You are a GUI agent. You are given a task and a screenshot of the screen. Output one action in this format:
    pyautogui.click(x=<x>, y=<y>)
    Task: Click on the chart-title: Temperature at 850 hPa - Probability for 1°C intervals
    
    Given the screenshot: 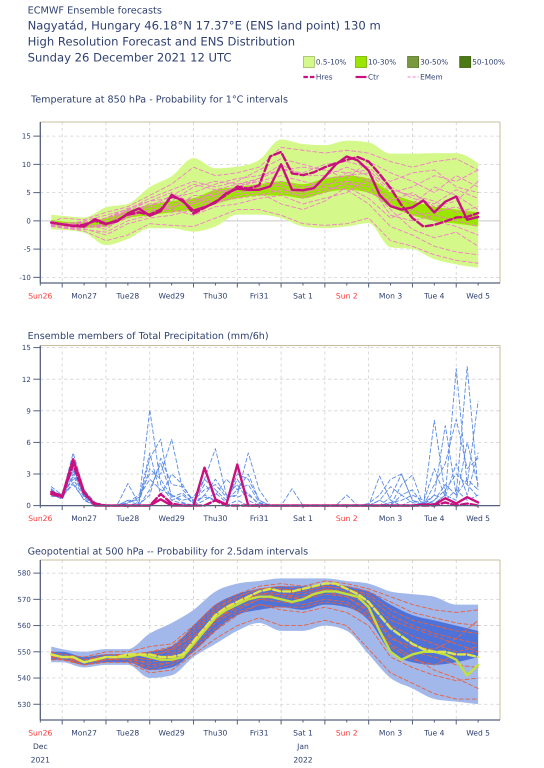 What is the action you would take?
    pyautogui.click(x=159, y=100)
    